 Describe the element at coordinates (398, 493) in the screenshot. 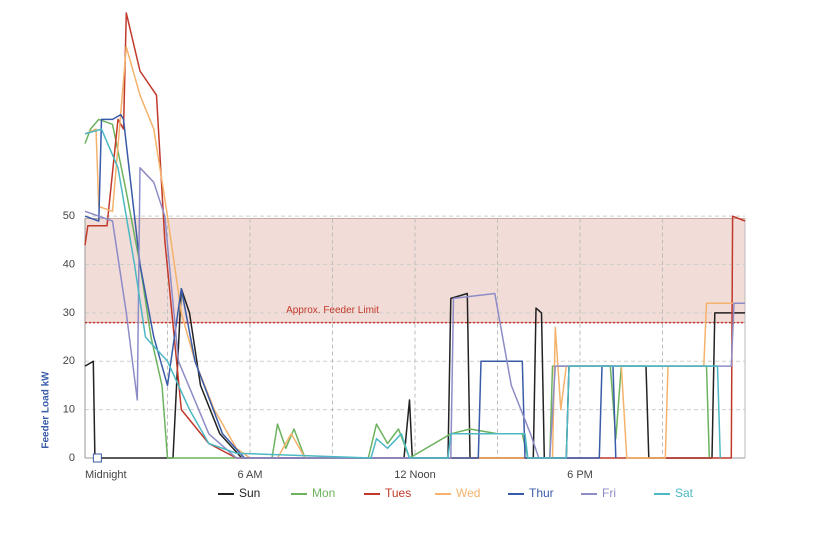

I see `legend-label: Tues` at that location.